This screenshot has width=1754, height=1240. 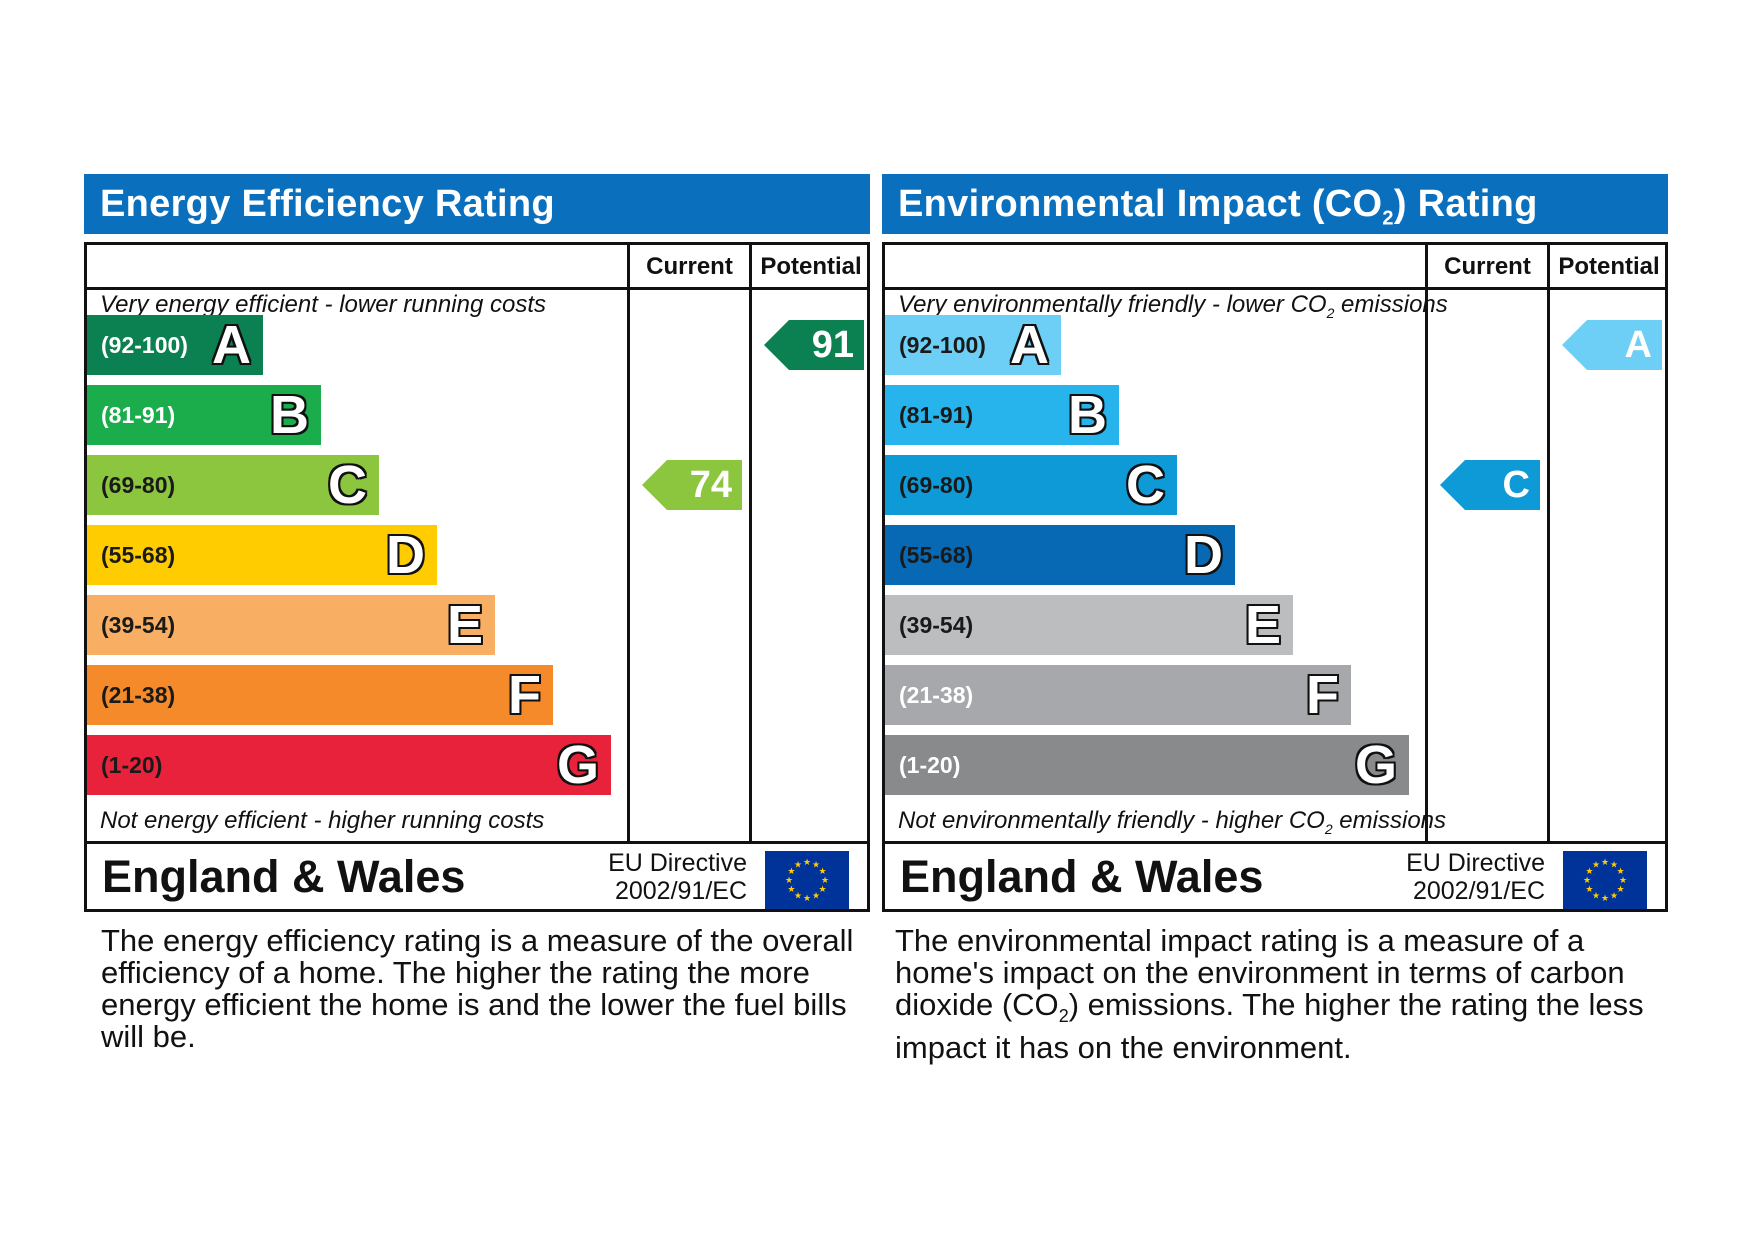 I want to click on energy-efficiency-title: Energy Efficiency Rating, so click(x=477, y=204).